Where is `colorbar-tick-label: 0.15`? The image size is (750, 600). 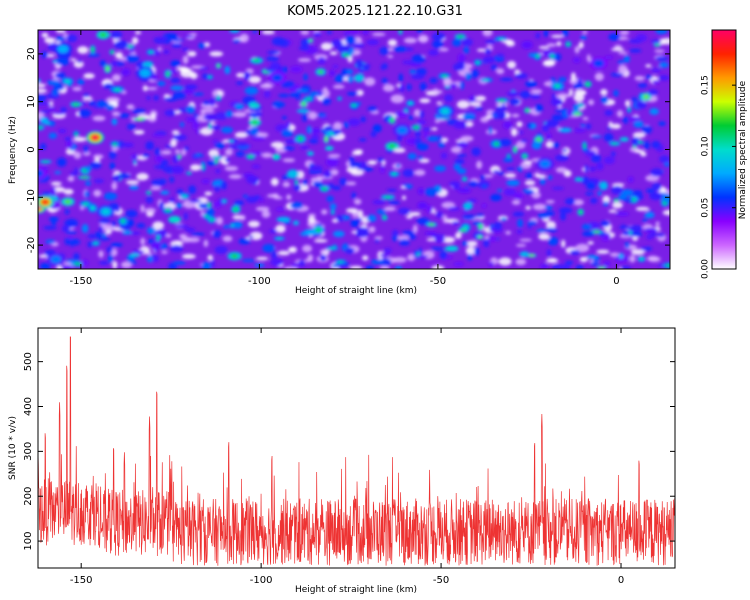 colorbar-tick-label: 0.15 is located at coordinates (706, 85).